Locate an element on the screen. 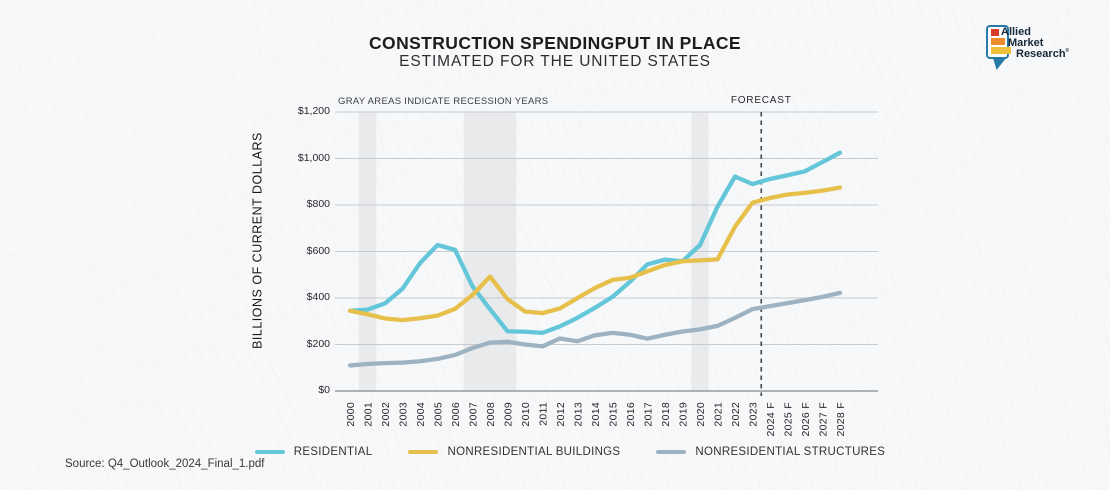  x-tick-label: 2027 F is located at coordinates (823, 419).